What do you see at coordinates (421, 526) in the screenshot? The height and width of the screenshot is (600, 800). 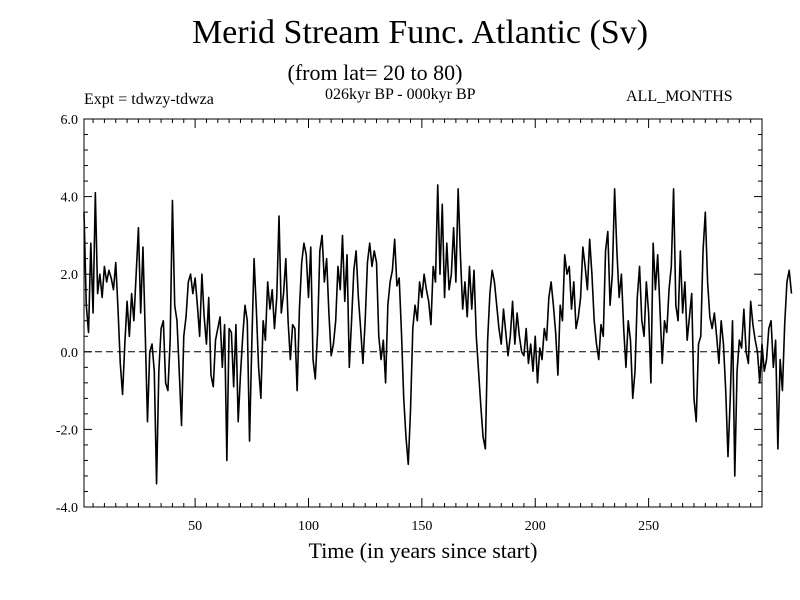 I see `x-tick-label: 150` at bounding box center [421, 526].